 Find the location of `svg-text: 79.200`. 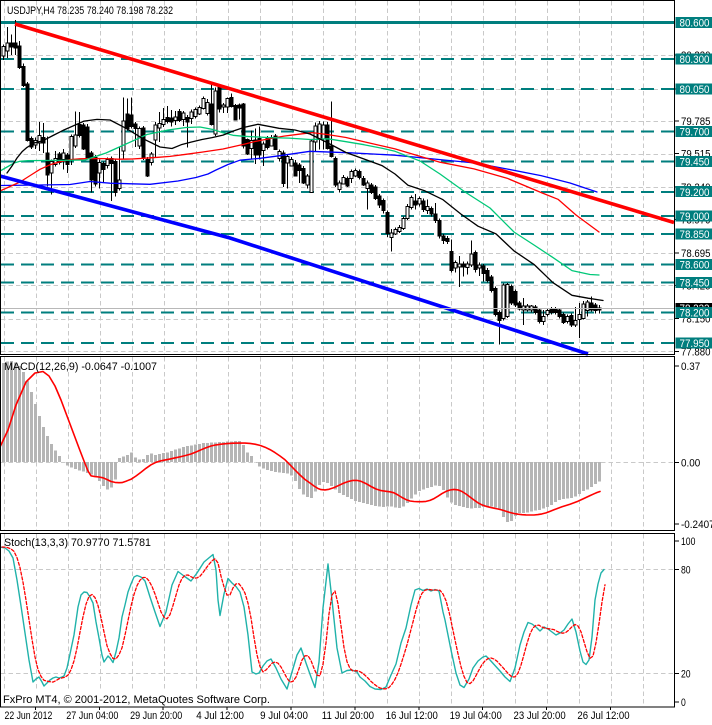

svg-text: 79.200 is located at coordinates (695, 193).